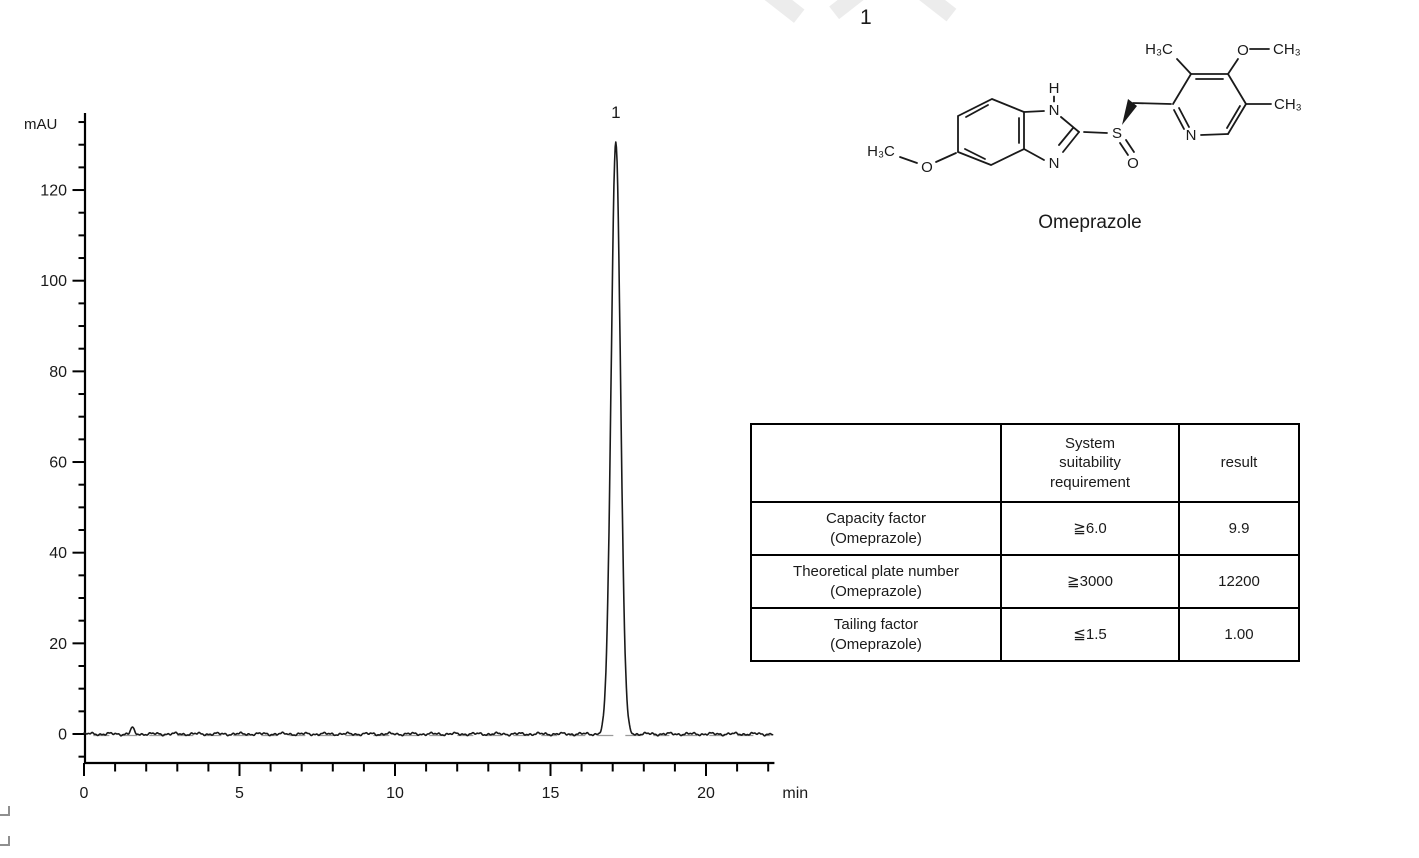 The width and height of the screenshot is (1419, 858). I want to click on table-row: Tailing factor (Omeprazole) ≦1.5 1.00, so click(1025, 634).